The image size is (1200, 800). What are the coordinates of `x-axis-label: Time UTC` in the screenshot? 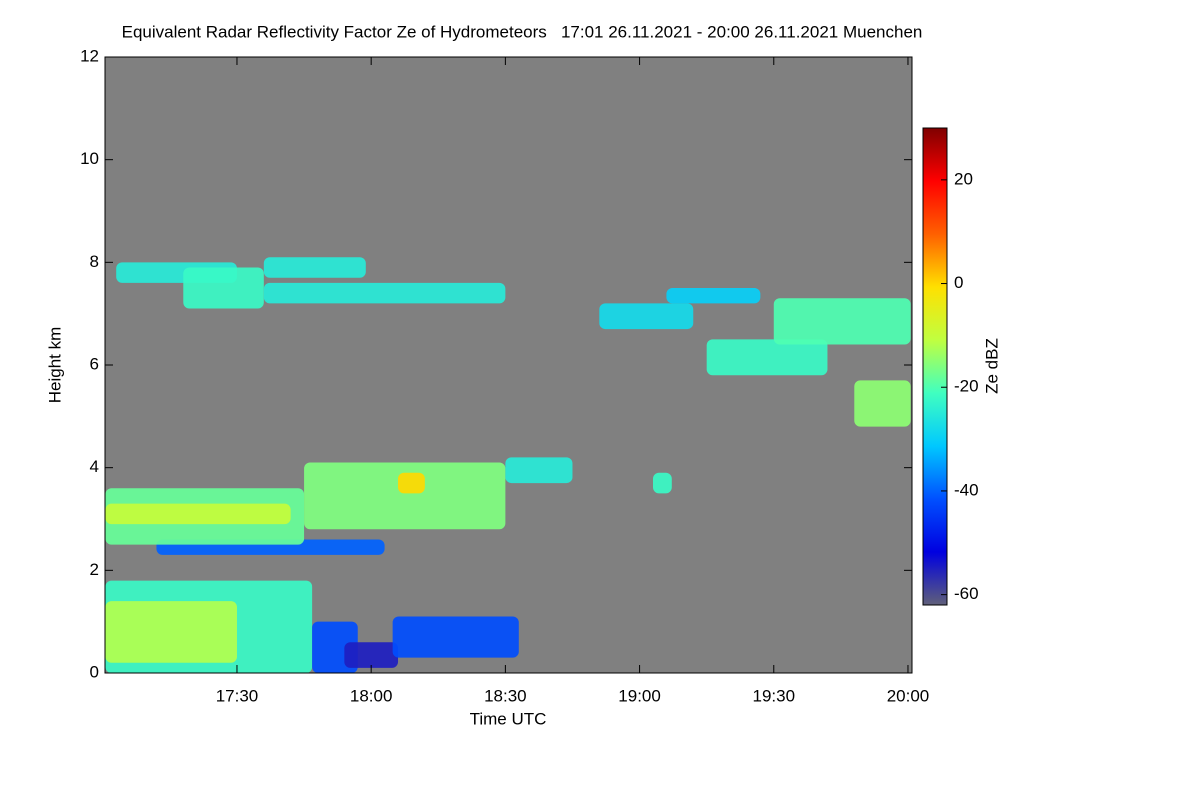 It's located at (508, 718).